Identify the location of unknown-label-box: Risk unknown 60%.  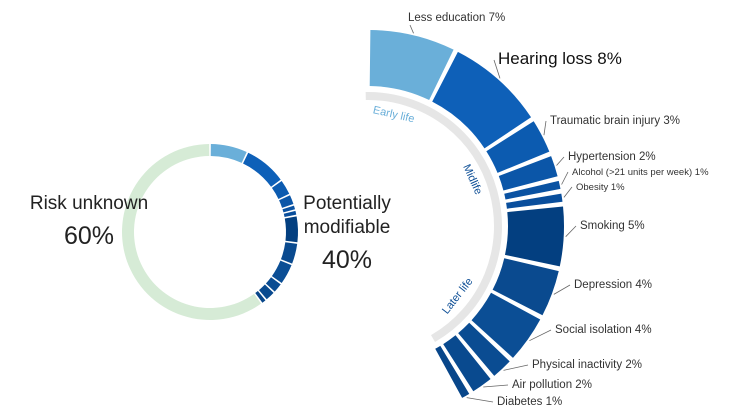
(89, 221).